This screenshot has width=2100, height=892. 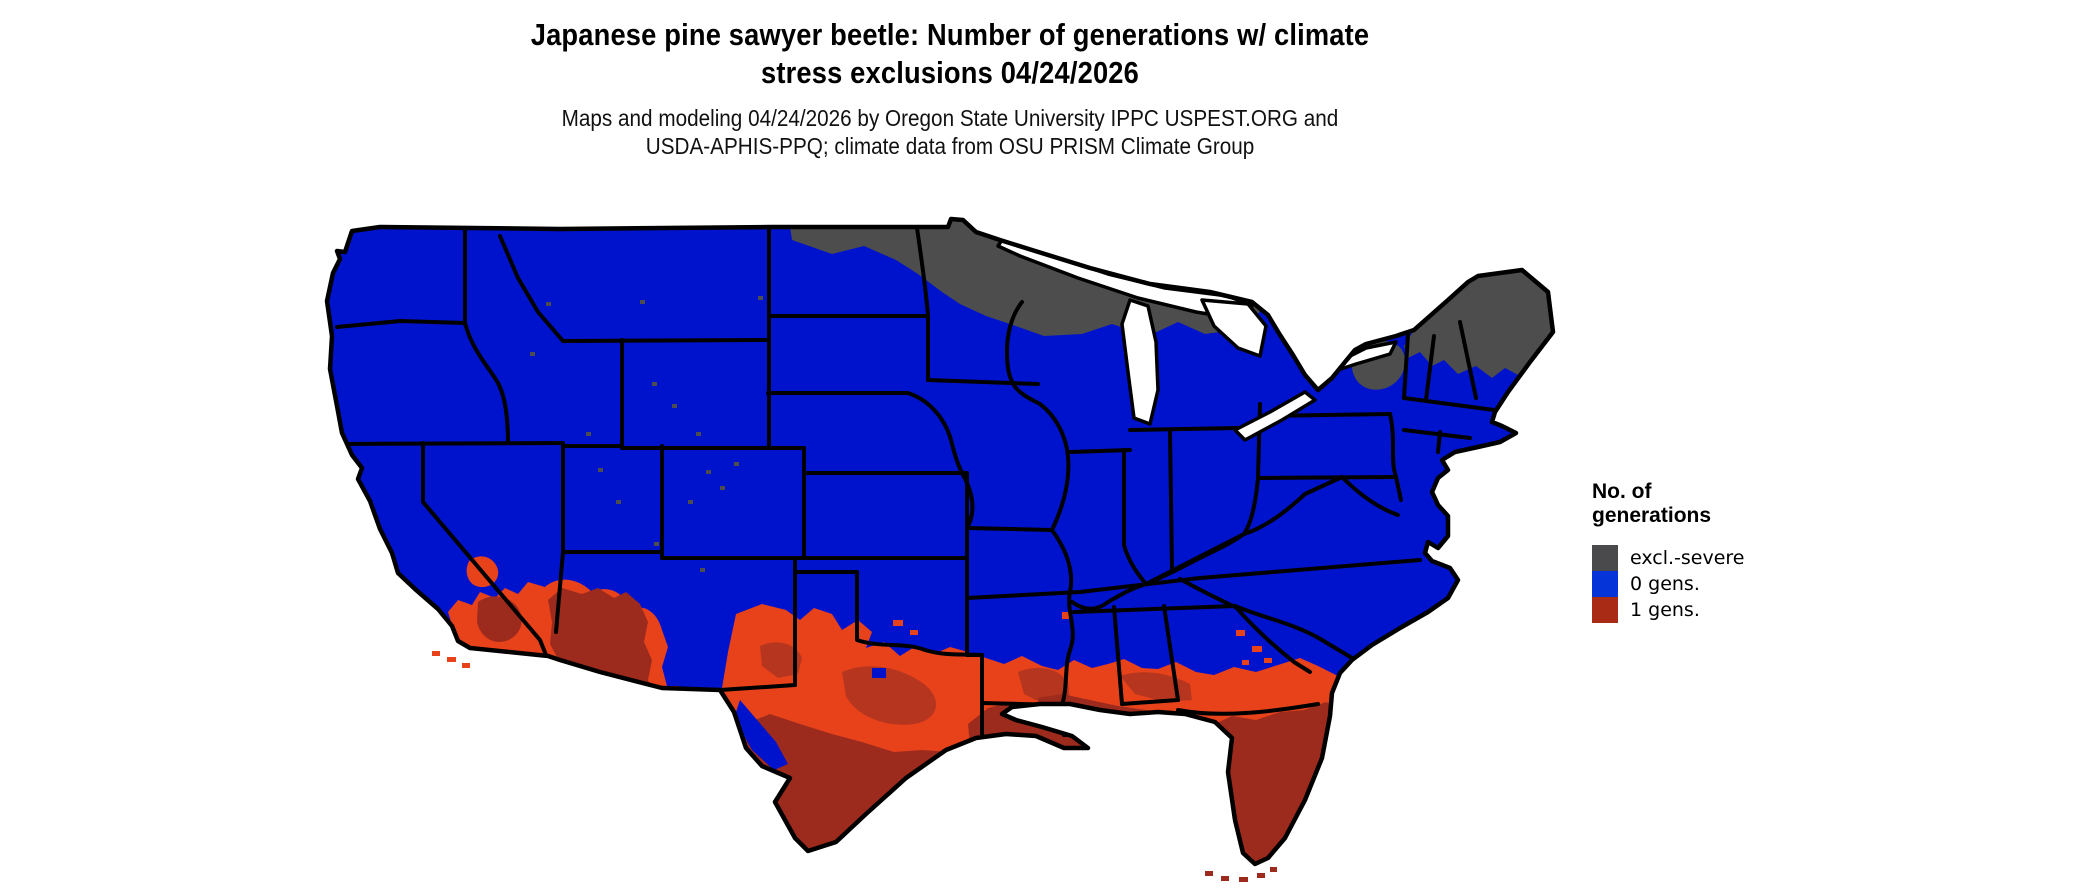 What do you see at coordinates (1687, 558) in the screenshot?
I see `legend-label-excl-severe: excl.-severe` at bounding box center [1687, 558].